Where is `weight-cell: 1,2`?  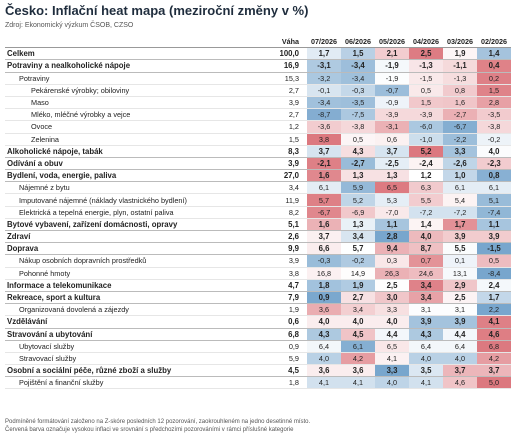
weight-cell: 1,2 is located at coordinates (287, 127).